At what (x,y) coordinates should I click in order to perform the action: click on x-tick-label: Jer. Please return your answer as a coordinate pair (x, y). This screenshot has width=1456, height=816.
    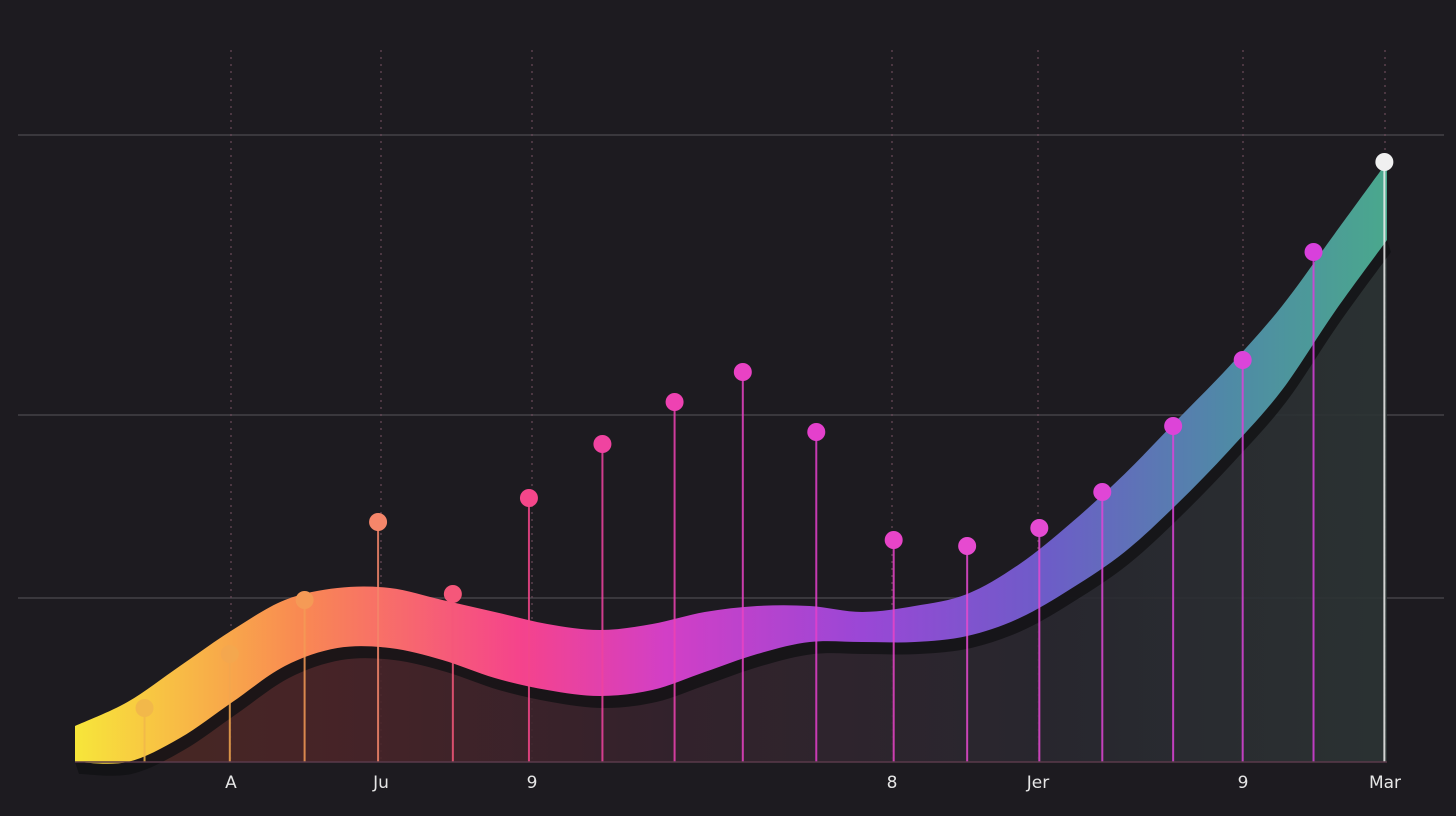
    Looking at the image, I should click on (1037, 783).